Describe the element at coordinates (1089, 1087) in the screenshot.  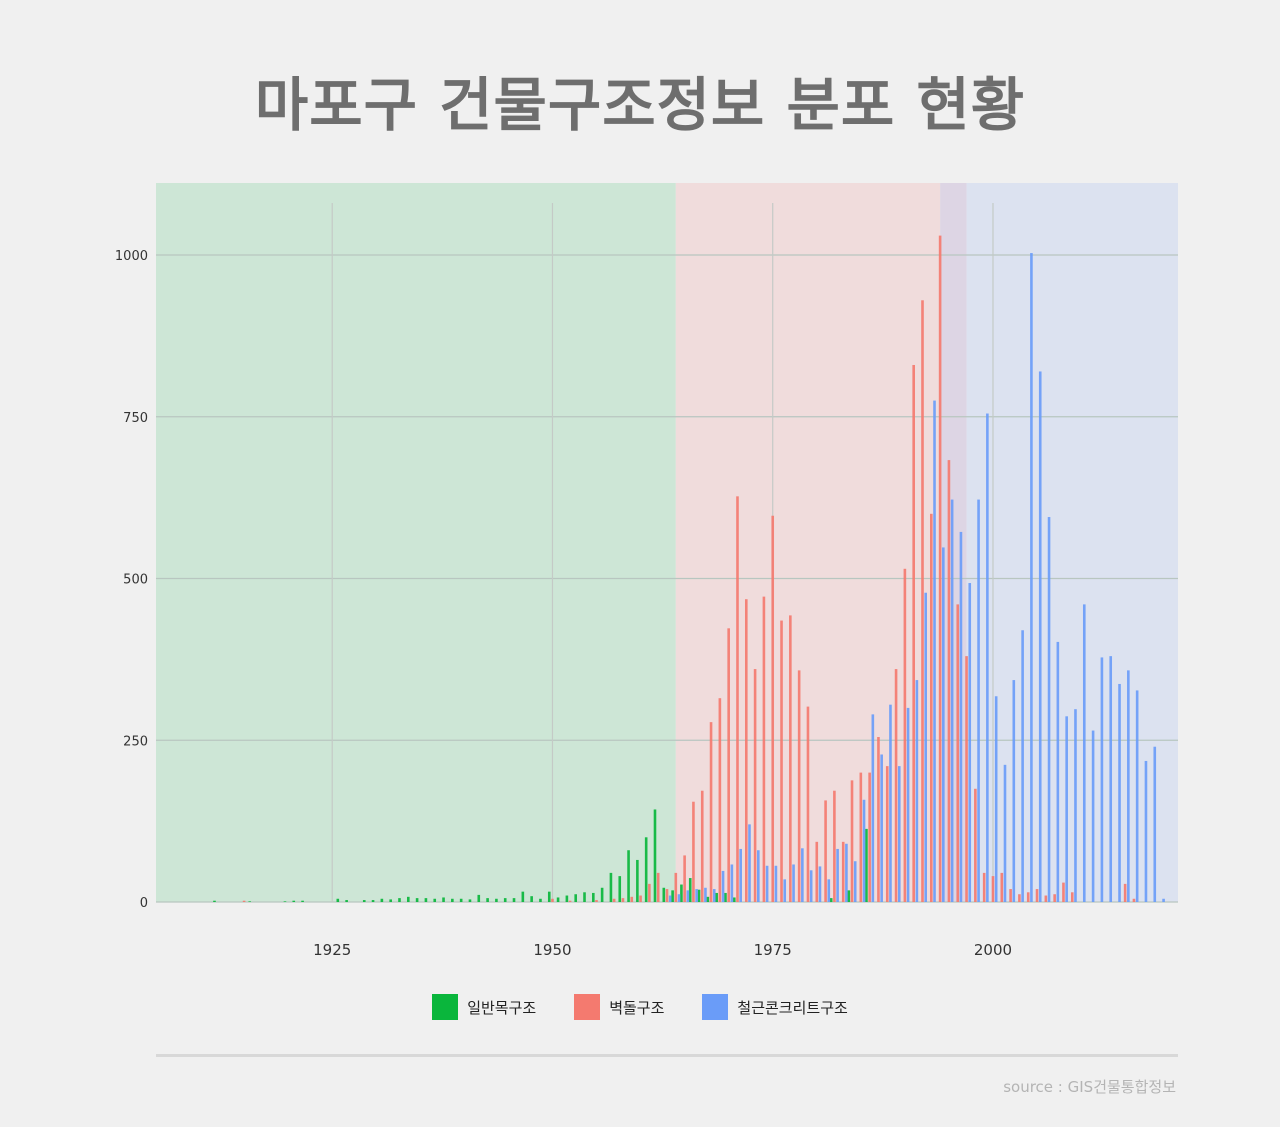
I see `source-note: source : GIS건물통합정보` at that location.